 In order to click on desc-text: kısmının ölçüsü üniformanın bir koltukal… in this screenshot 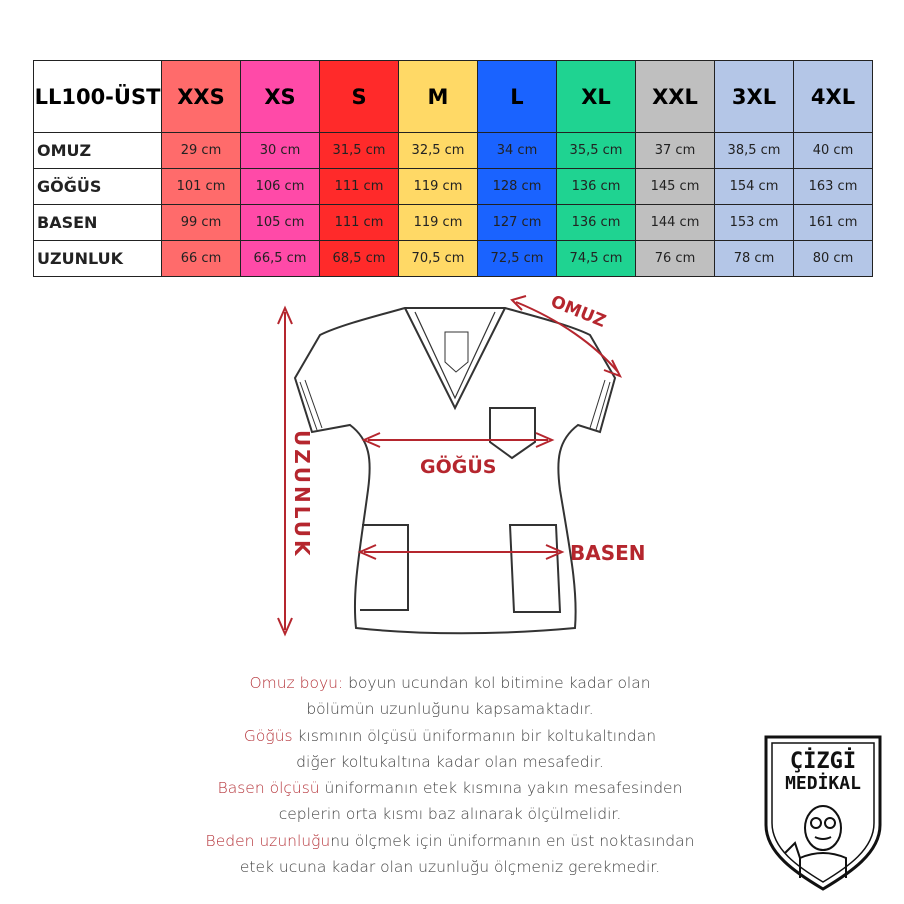, I will do `click(474, 735)`.